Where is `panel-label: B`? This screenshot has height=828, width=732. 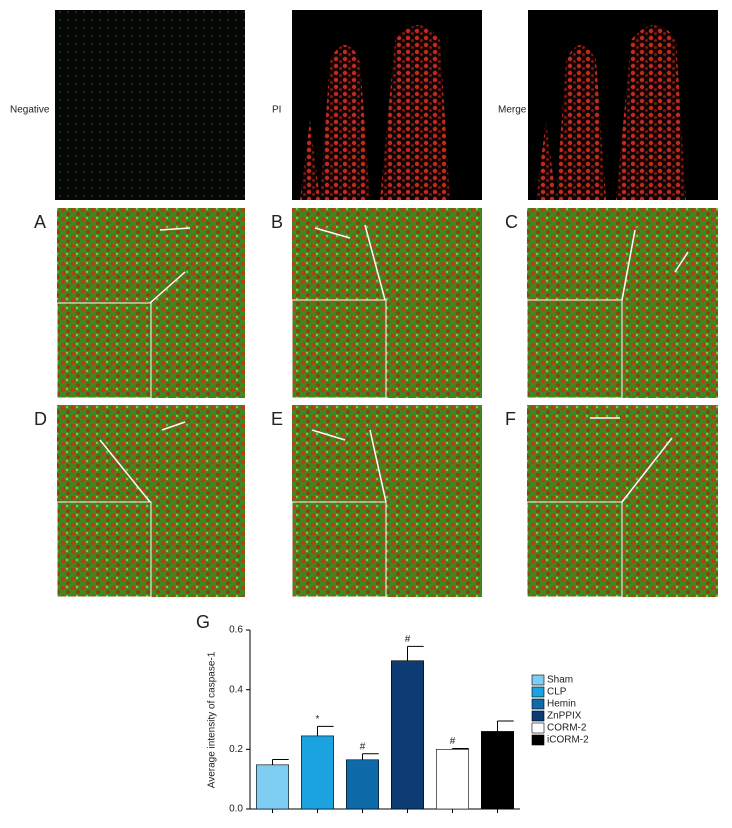
panel-label: B is located at coordinates (277, 222).